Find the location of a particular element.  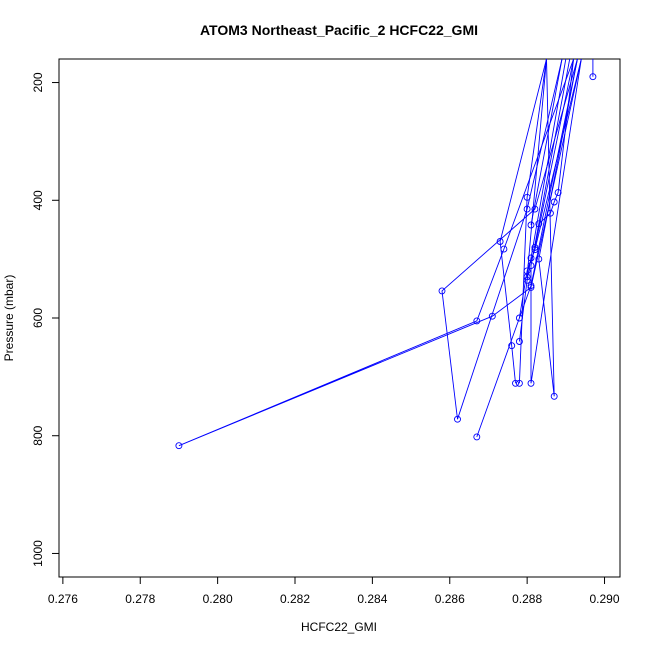

y-tick-label: 1000 is located at coordinates (38, 553).